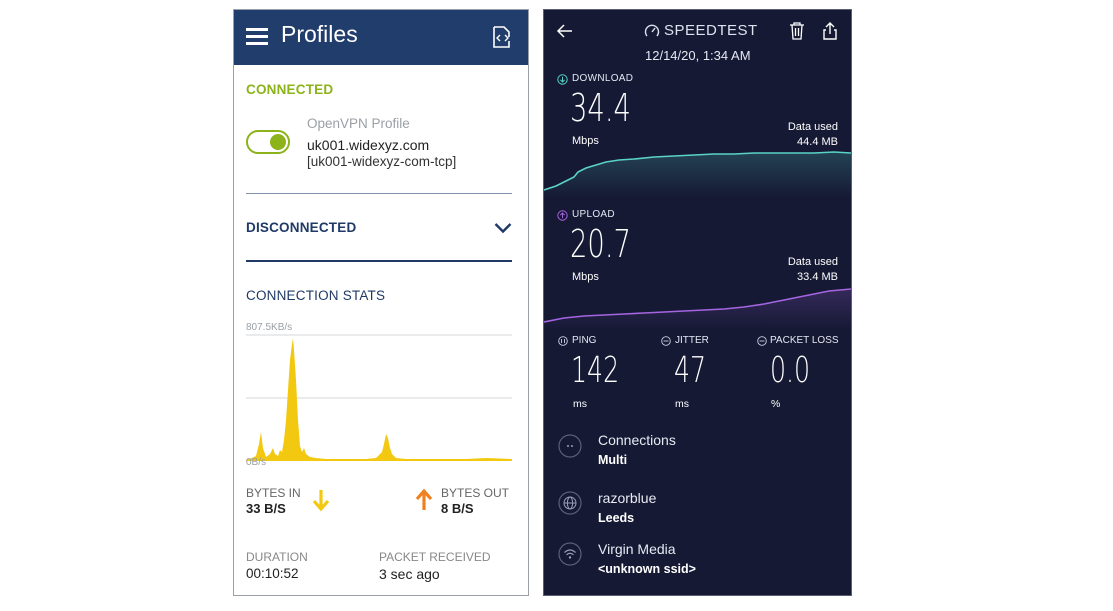 This screenshot has height=611, width=1113. I want to click on globe-icon, so click(570, 503).